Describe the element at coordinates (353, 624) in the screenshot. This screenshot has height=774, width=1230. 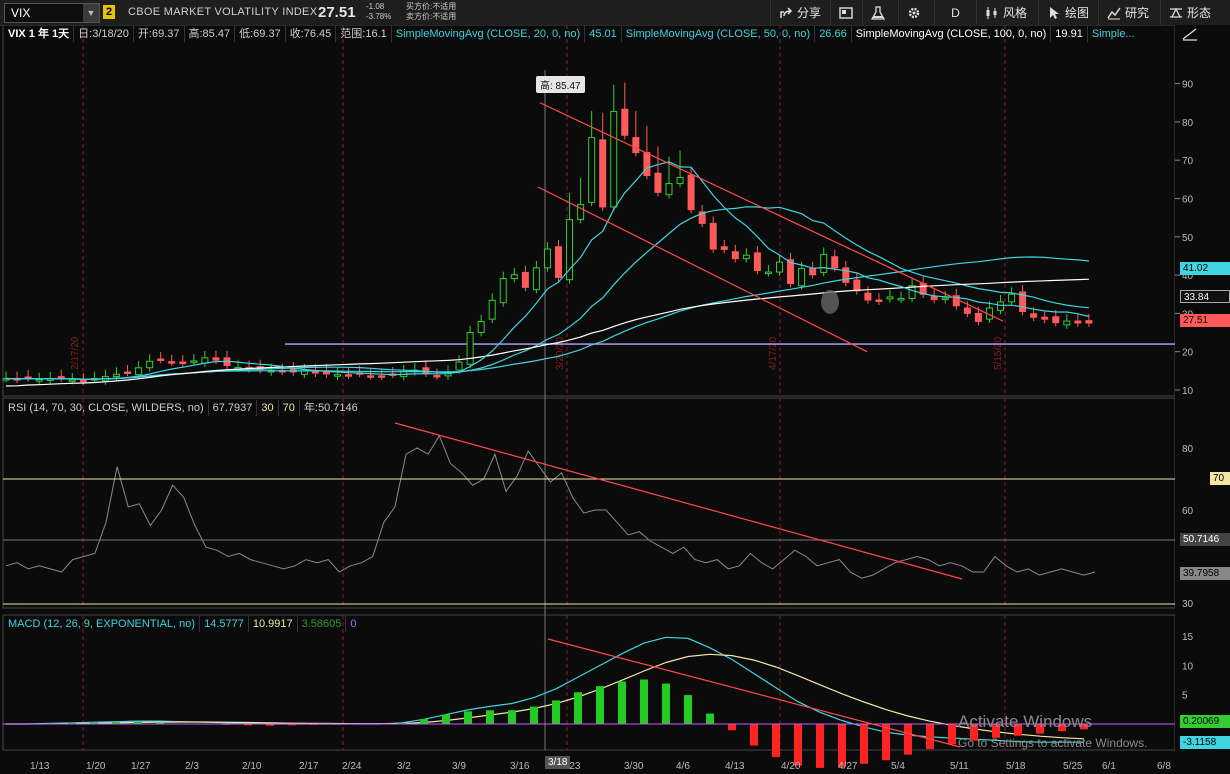
I see `macd-zero: 0` at that location.